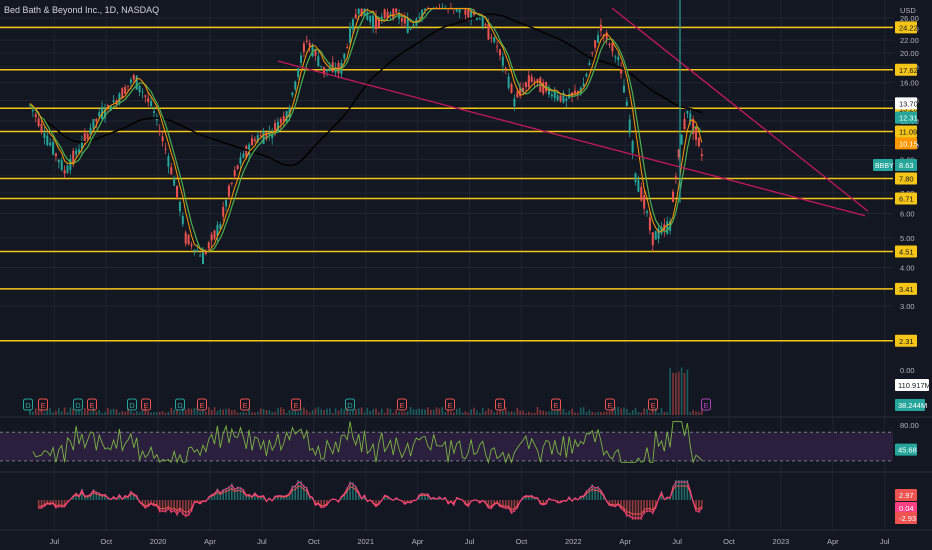 This screenshot has height=550, width=932. I want to click on event-marker, so click(132, 404).